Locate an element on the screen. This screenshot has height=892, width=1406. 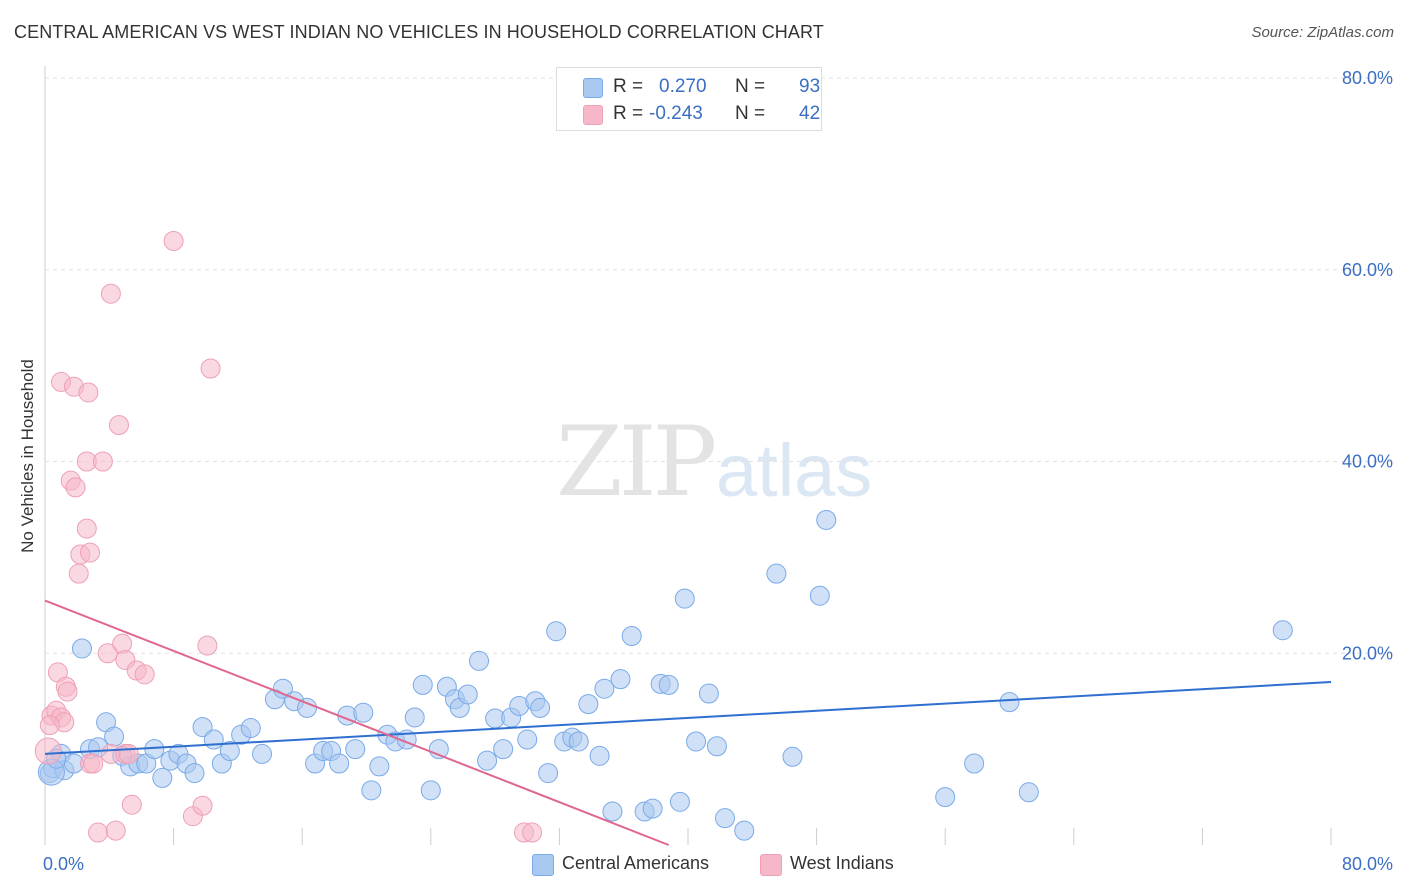
west-indians-trend-line is located at coordinates (357, 722).